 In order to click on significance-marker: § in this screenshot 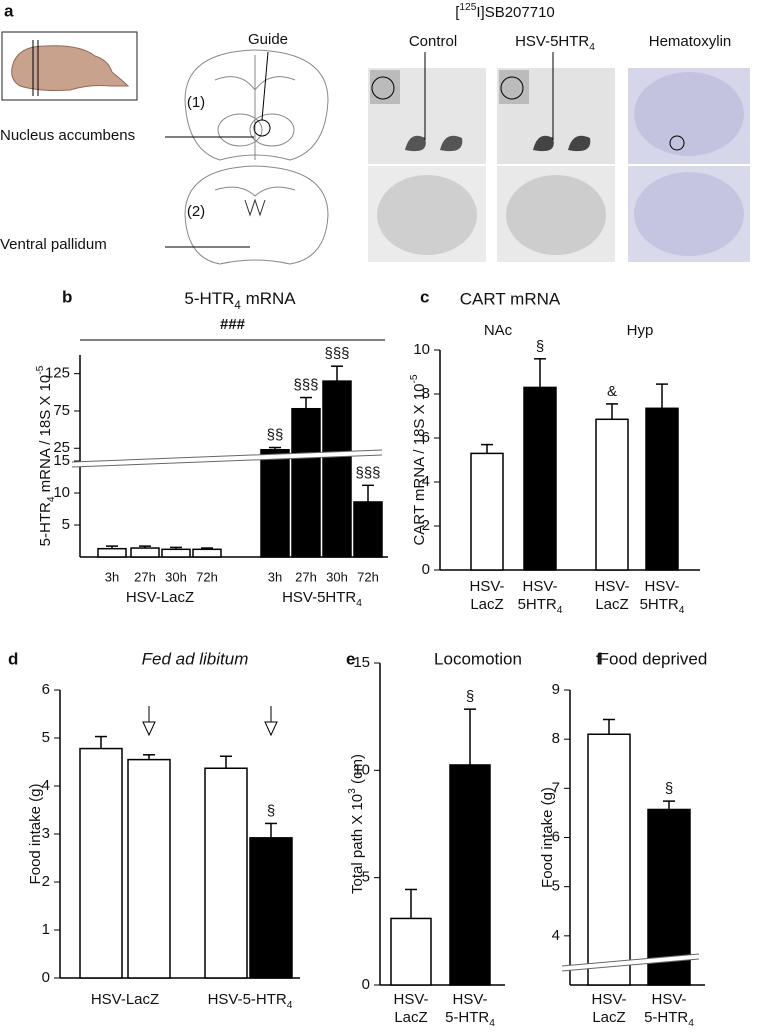, I will do `click(540, 346)`.